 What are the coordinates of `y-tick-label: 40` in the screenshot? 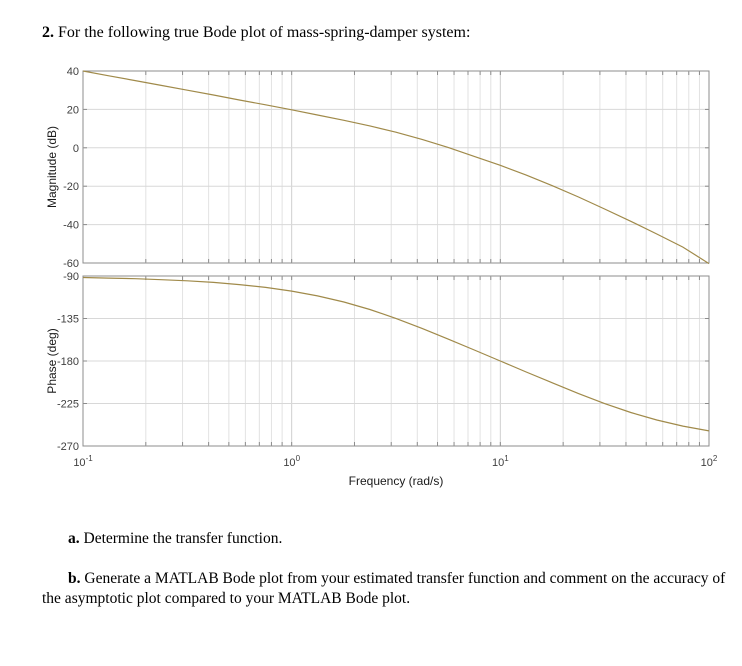 It's located at (73, 72).